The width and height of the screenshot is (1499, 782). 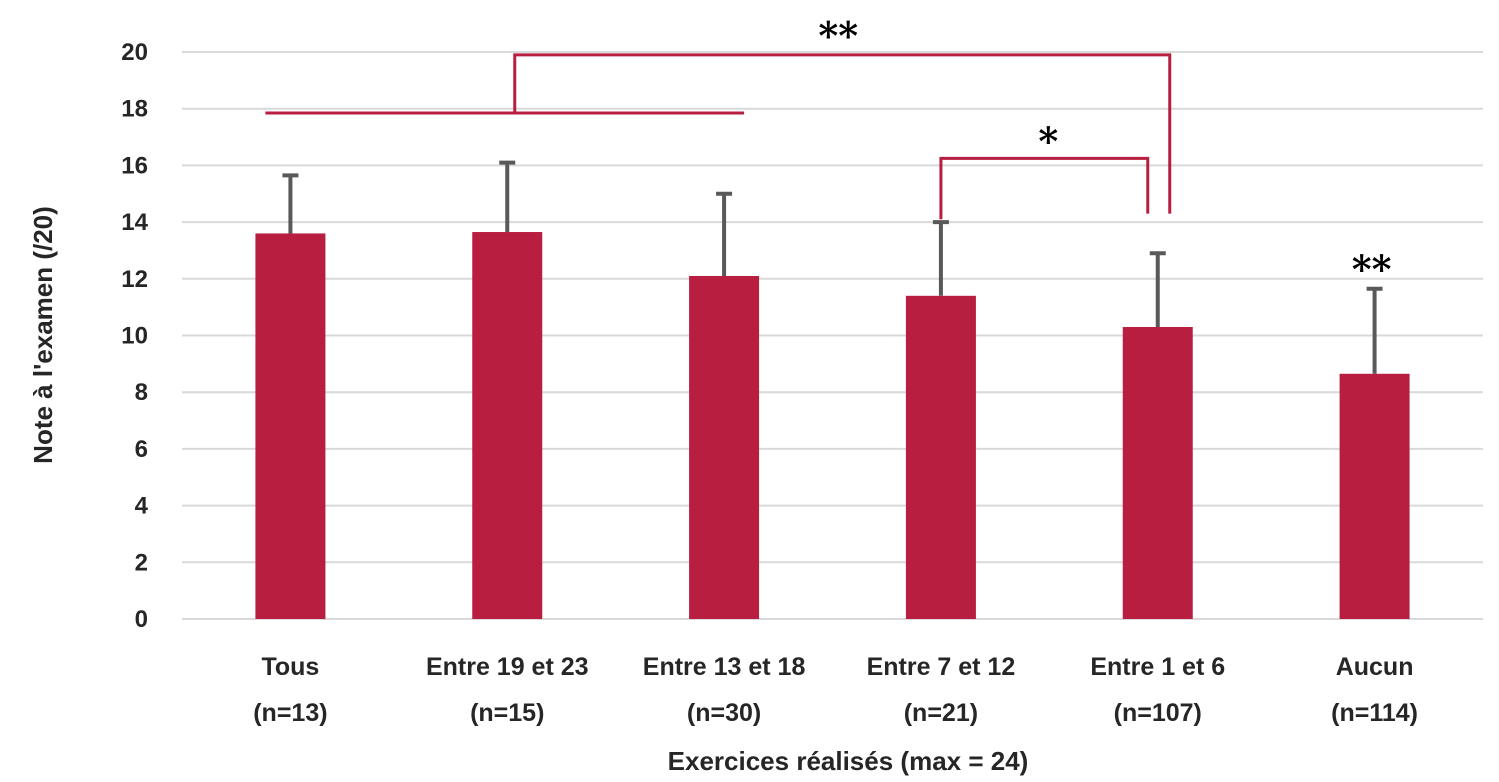 What do you see at coordinates (134, 279) in the screenshot?
I see `y-tick-label: 12` at bounding box center [134, 279].